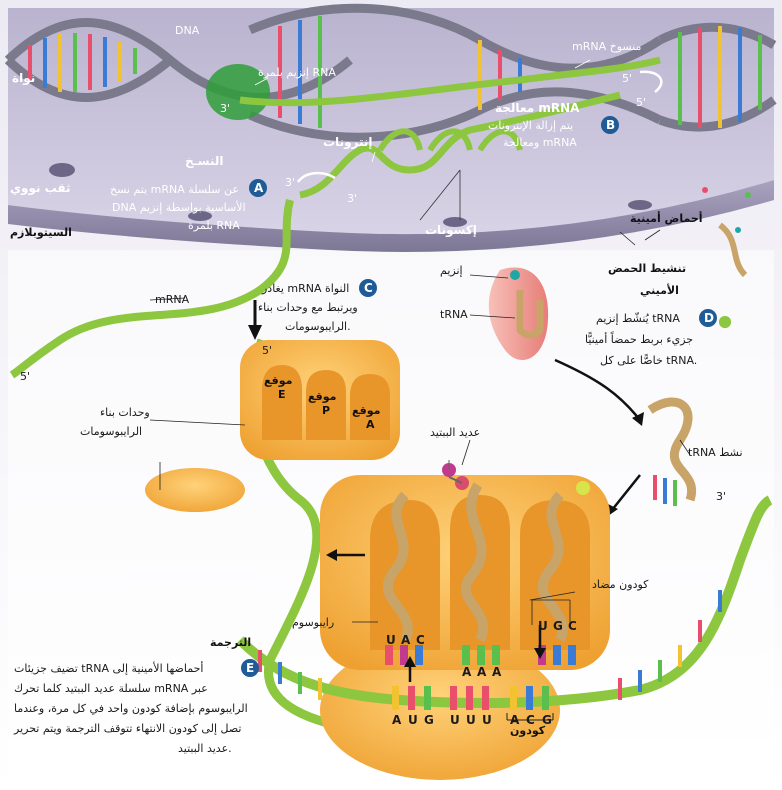 The height and width of the screenshot is (790, 782). Describe the element at coordinates (451, 270) in the screenshot. I see `enzyme-label: إنزيم` at that location.